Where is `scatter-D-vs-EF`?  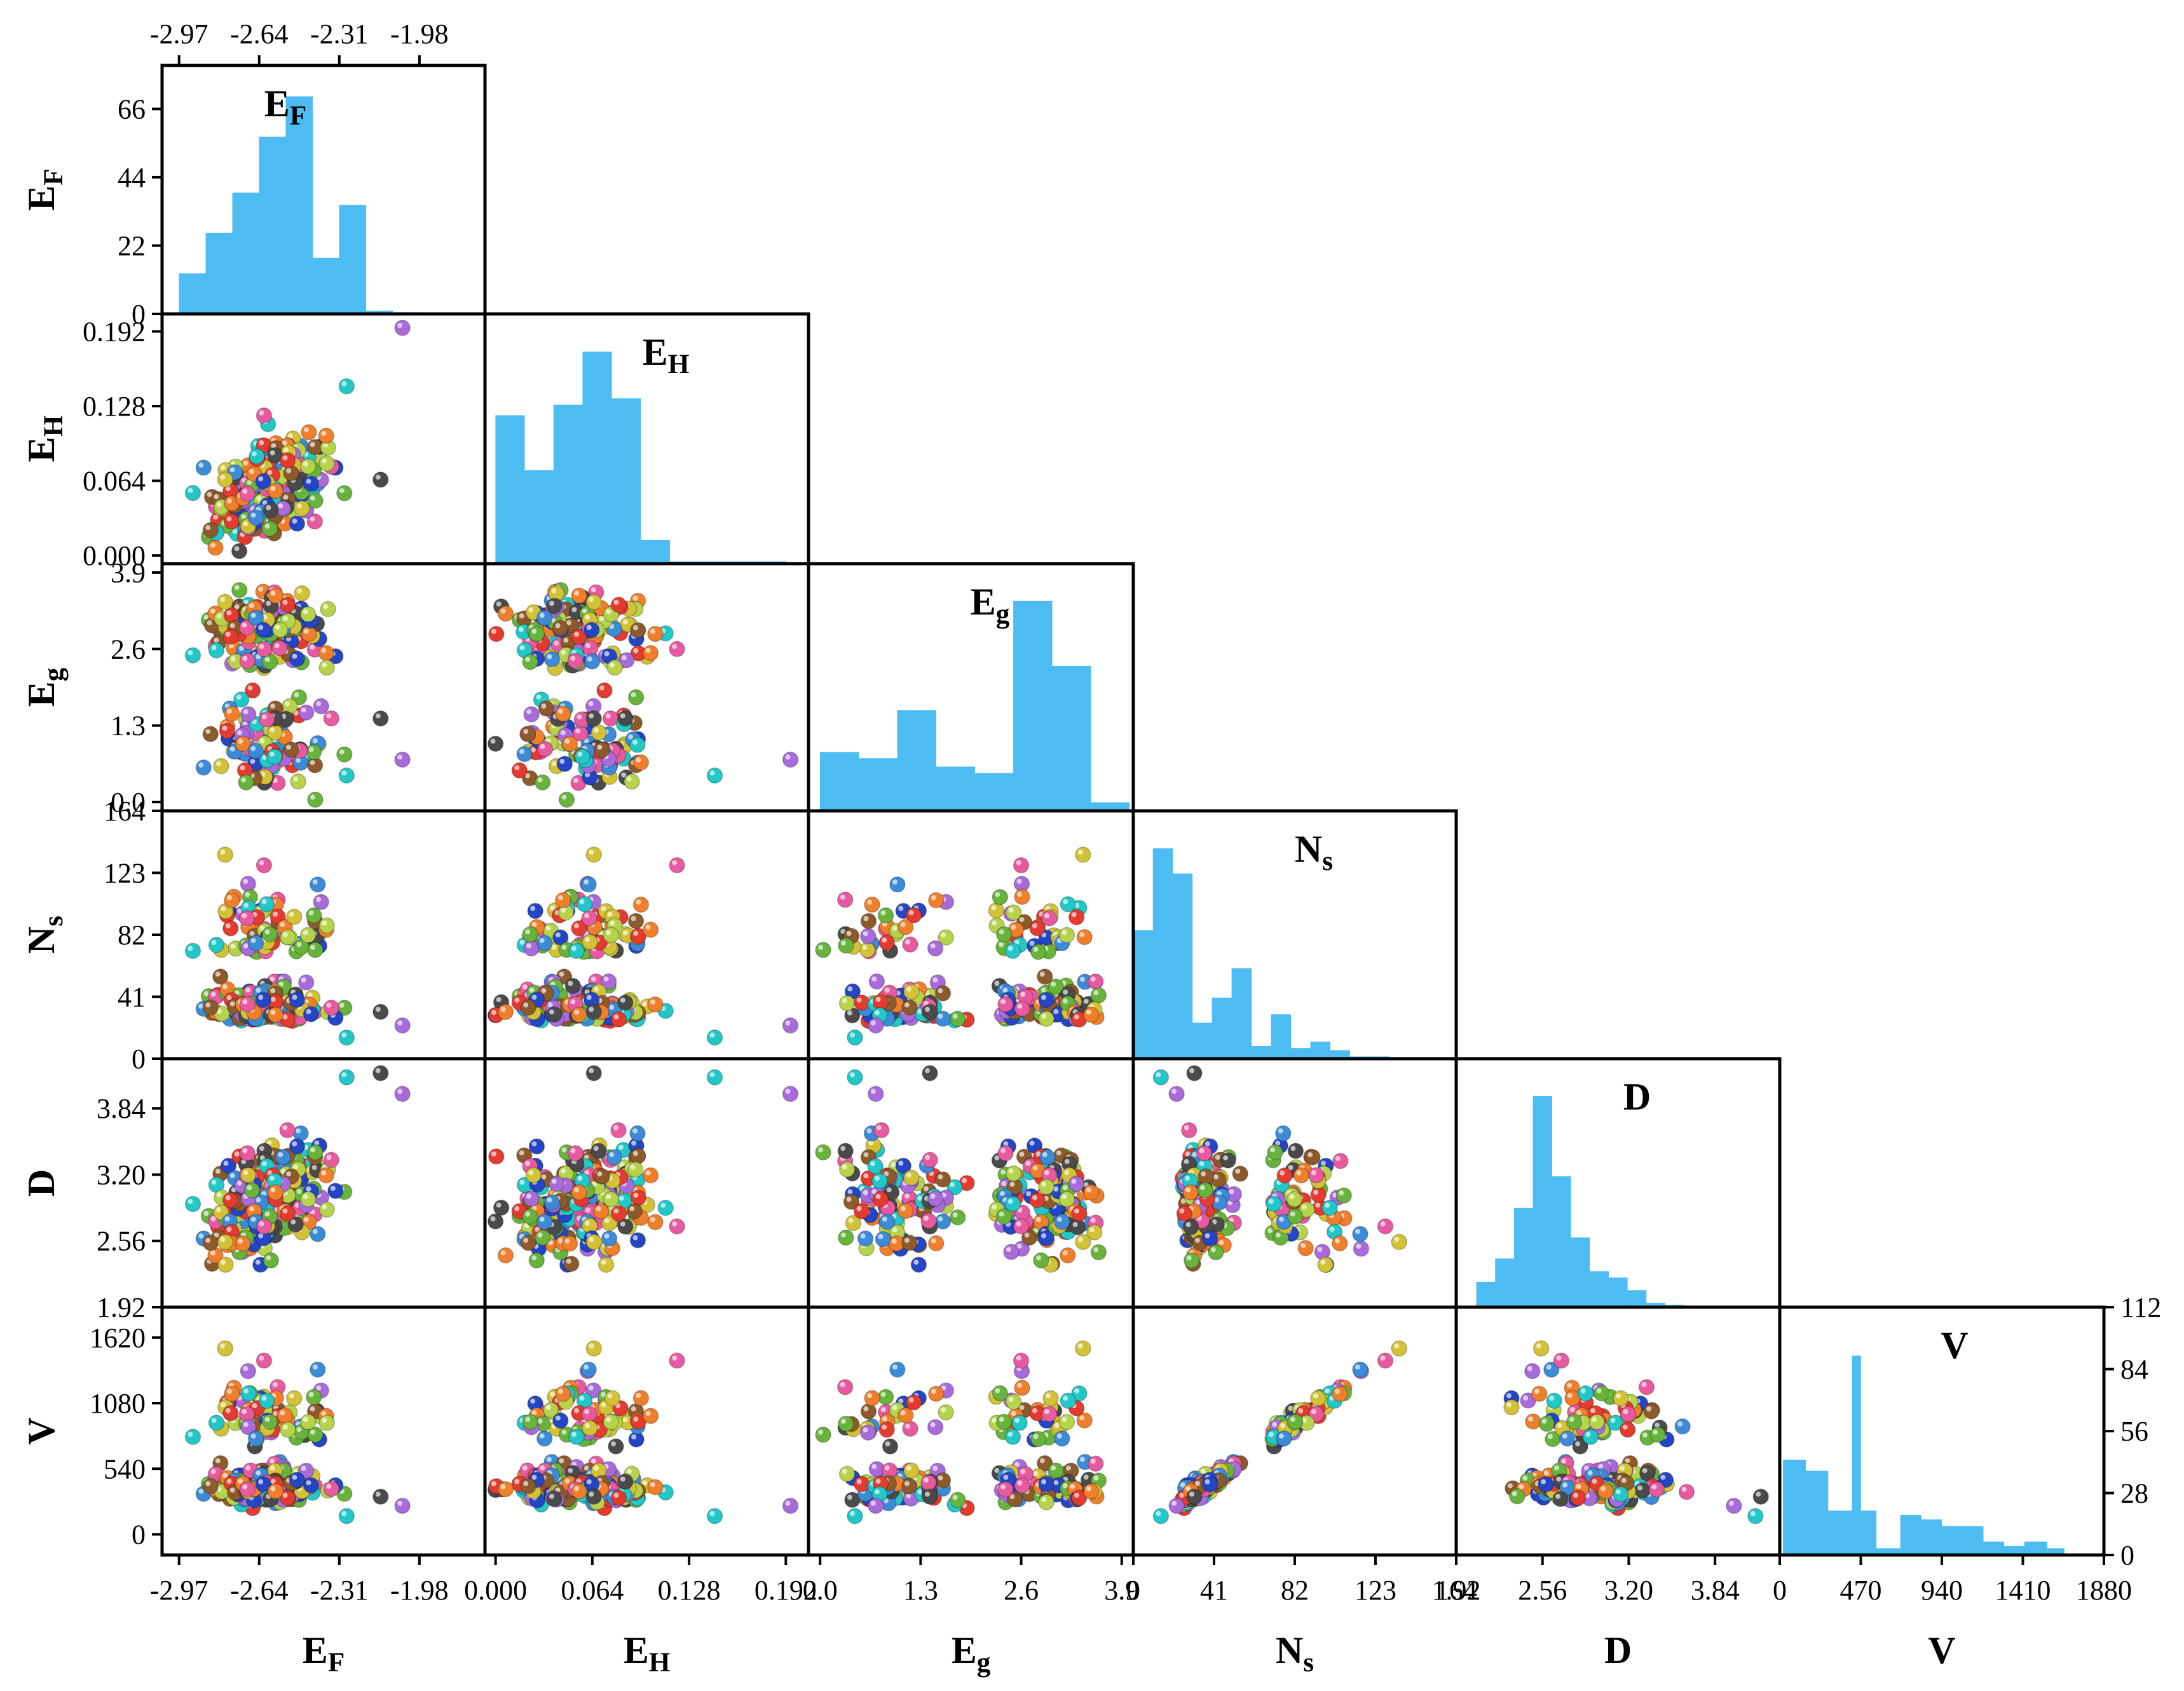
scatter-D-vs-EF is located at coordinates (297, 1169).